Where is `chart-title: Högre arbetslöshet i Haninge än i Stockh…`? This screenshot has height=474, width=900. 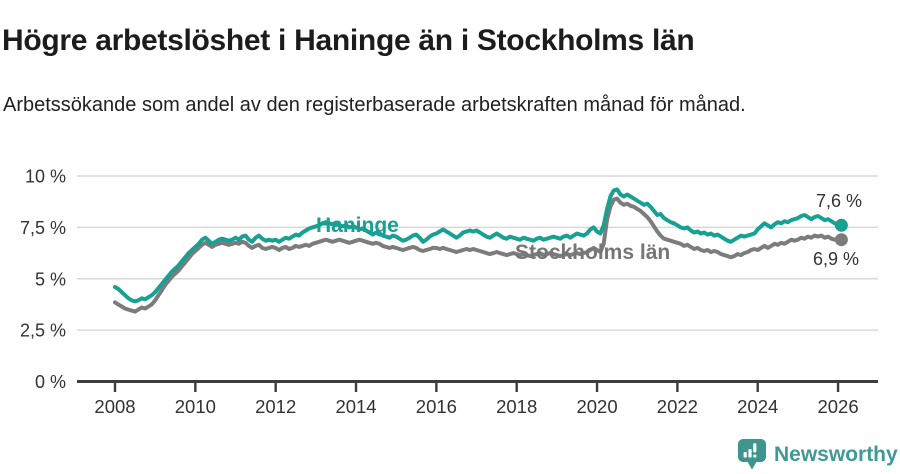 chart-title: Högre arbetslöshet i Haninge än i Stockh… is located at coordinates (348, 41).